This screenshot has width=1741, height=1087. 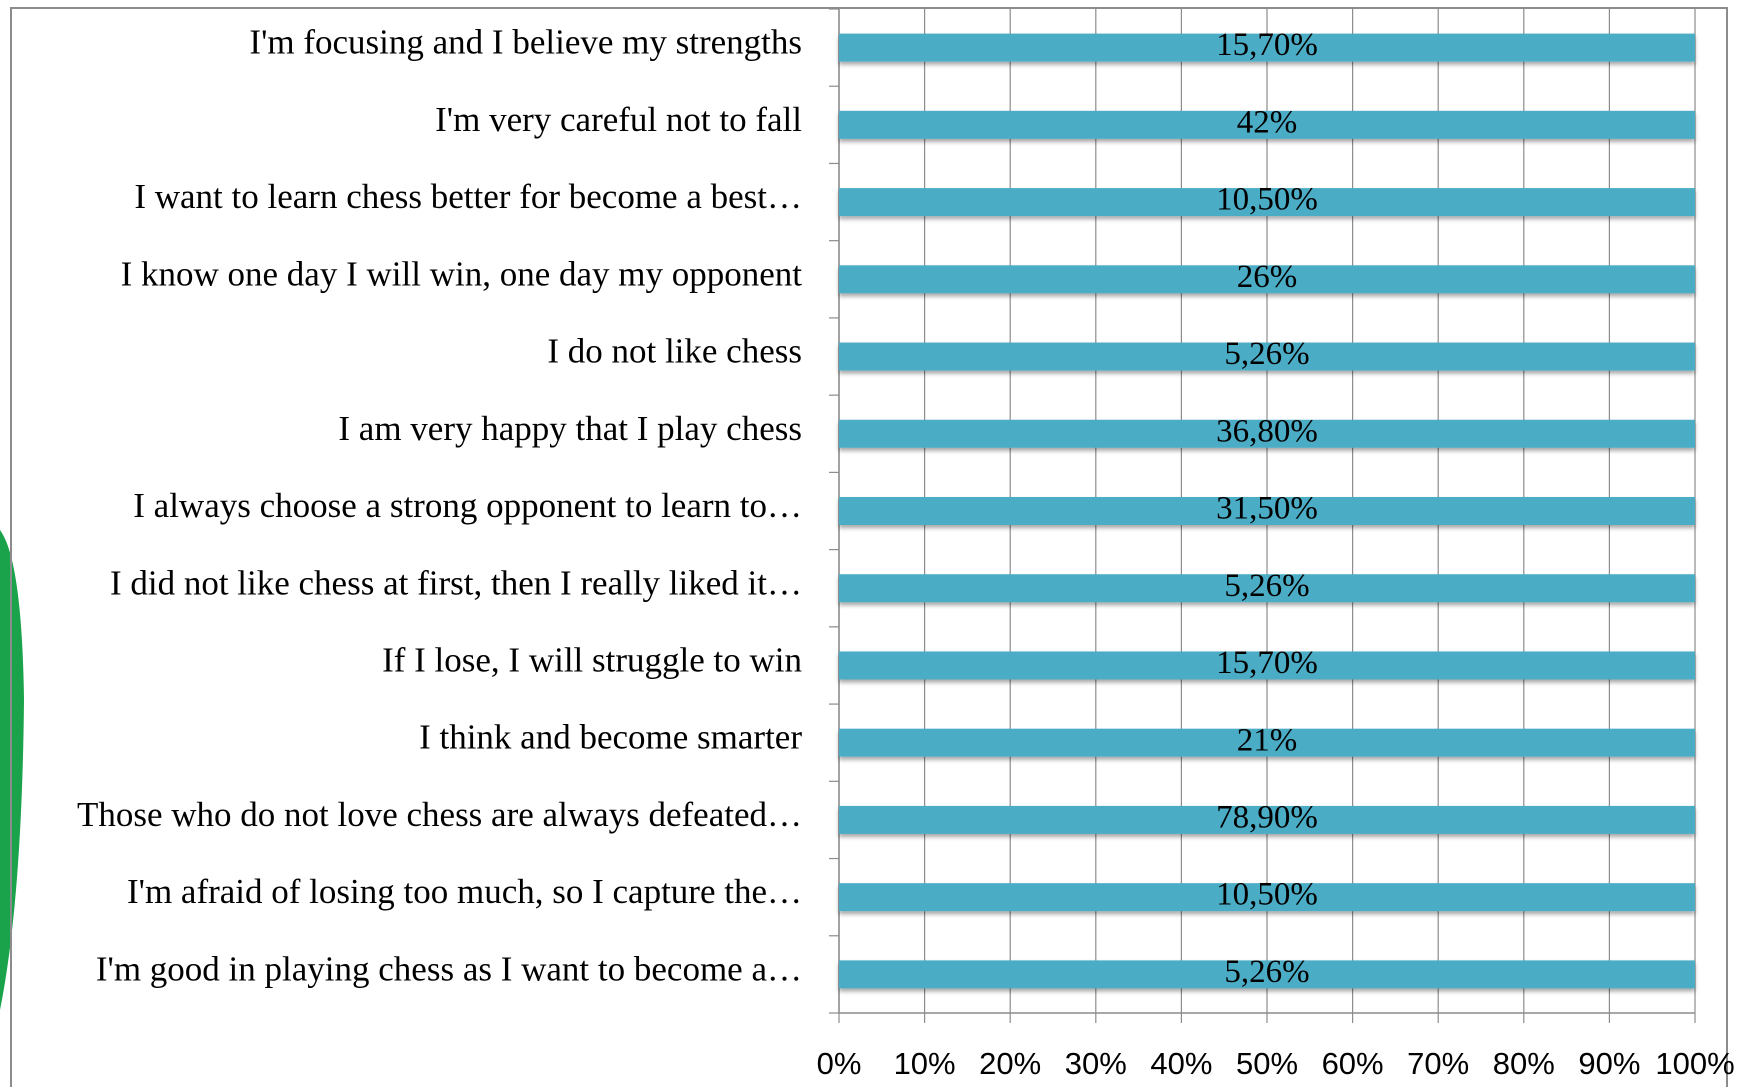 I want to click on x-tick-label: 30%, so click(x=1096, y=1063).